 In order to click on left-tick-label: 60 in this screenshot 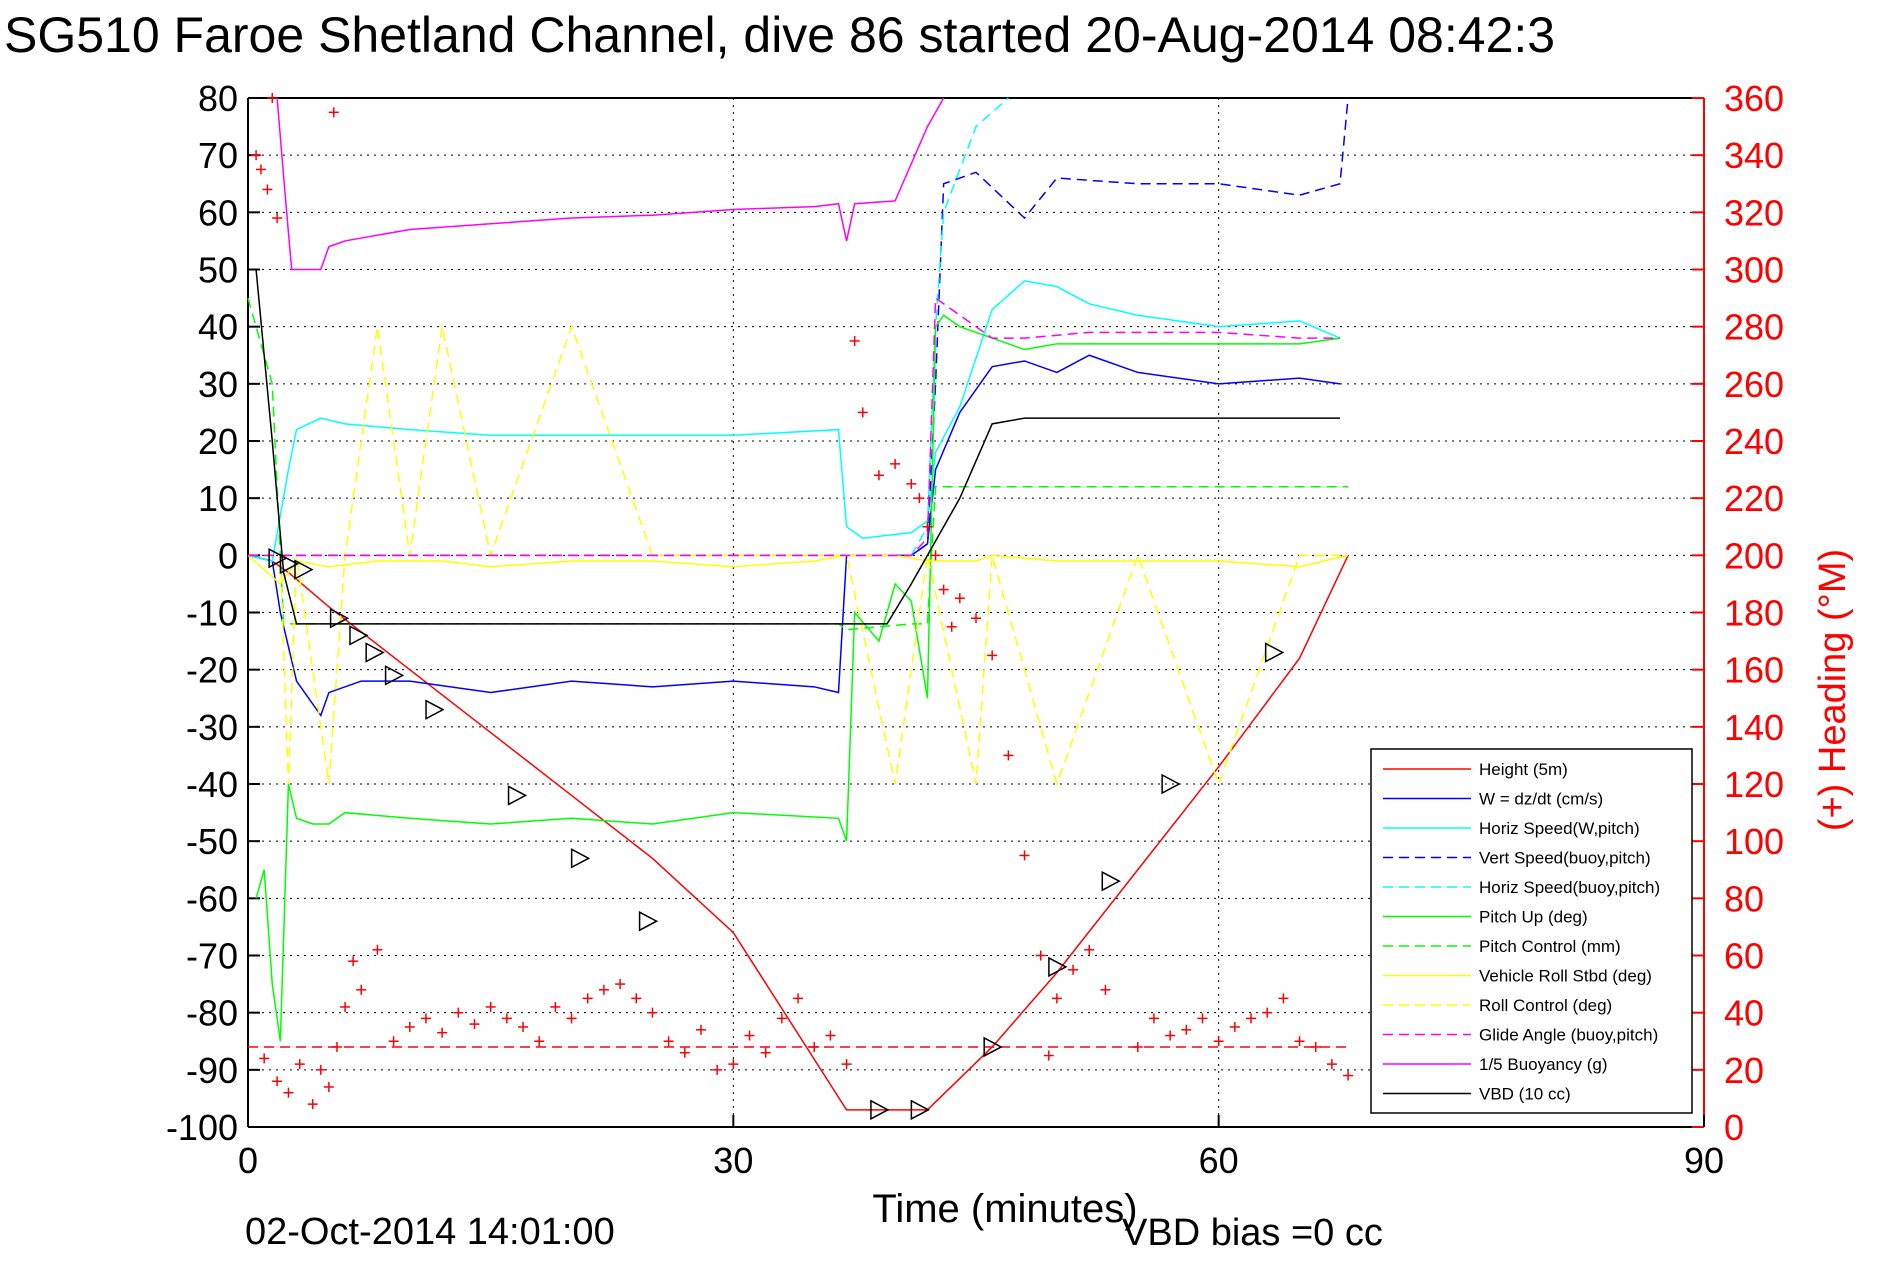, I will do `click(218, 212)`.